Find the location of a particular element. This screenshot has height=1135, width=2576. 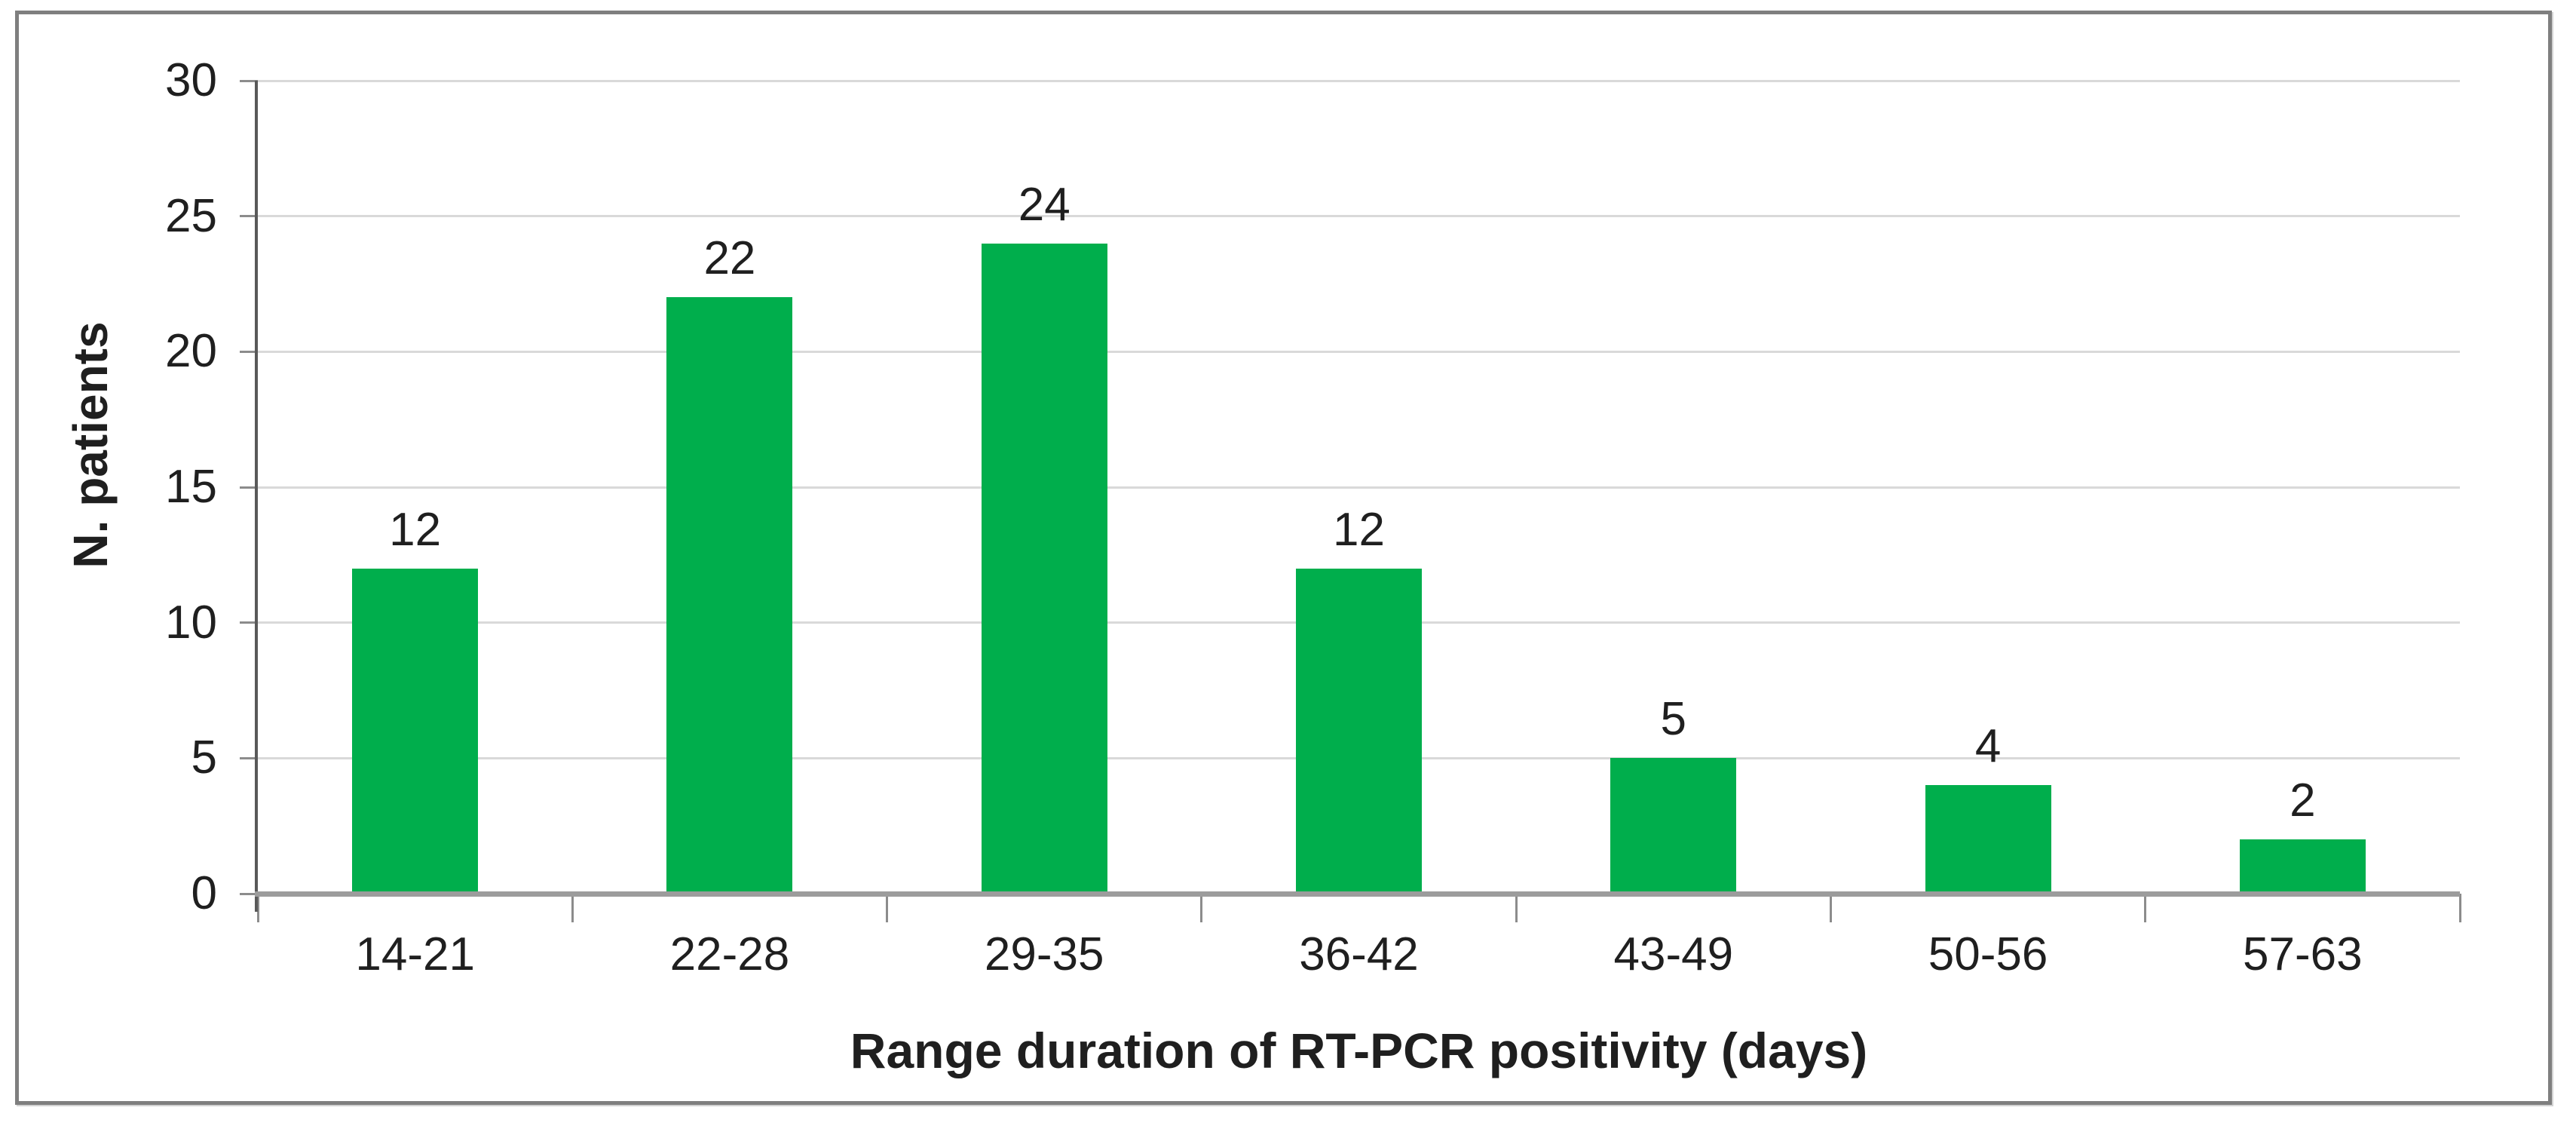

x-axis-baseline is located at coordinates (1357, 894).